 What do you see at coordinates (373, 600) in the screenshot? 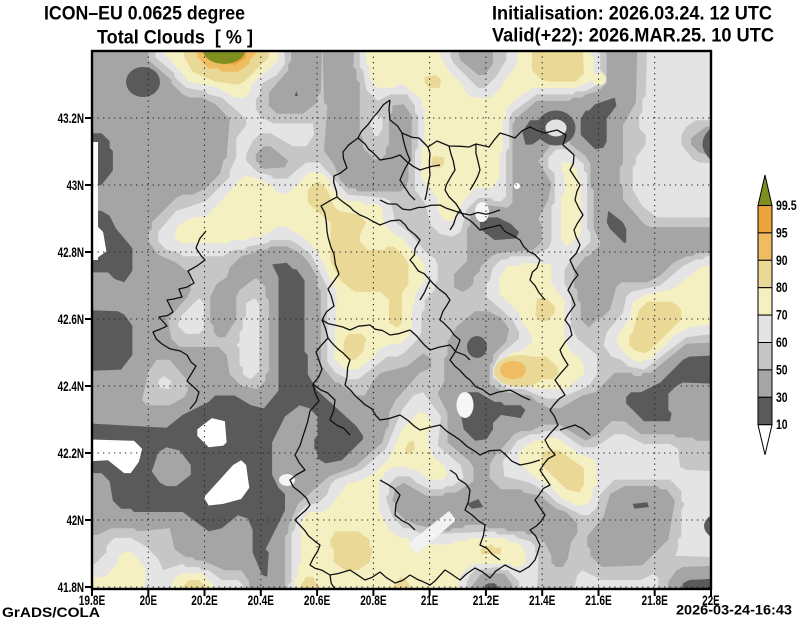
I see `svg-text: 20.8E` at bounding box center [373, 600].